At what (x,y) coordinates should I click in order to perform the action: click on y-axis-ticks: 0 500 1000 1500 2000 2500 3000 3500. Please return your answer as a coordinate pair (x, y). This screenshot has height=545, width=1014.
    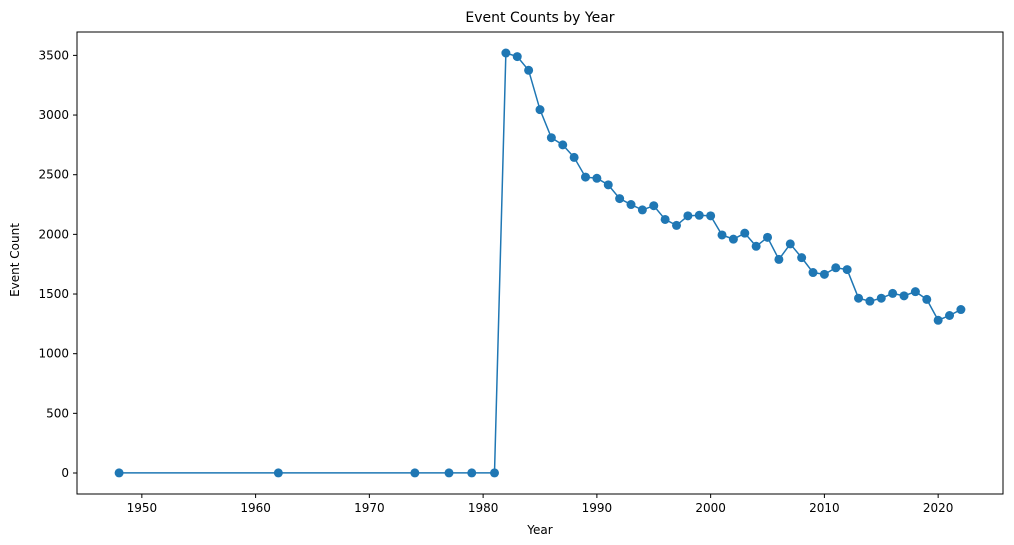
    Looking at the image, I should click on (57, 264).